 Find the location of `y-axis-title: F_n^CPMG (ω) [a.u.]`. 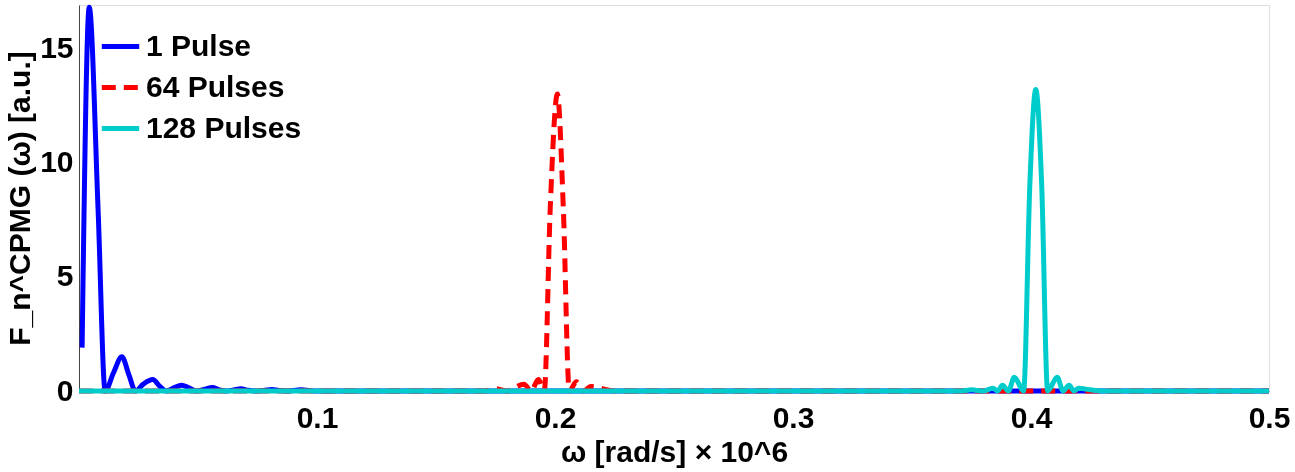

y-axis-title: F_n^CPMG (ω) [a.u.] is located at coordinates (20, 198).